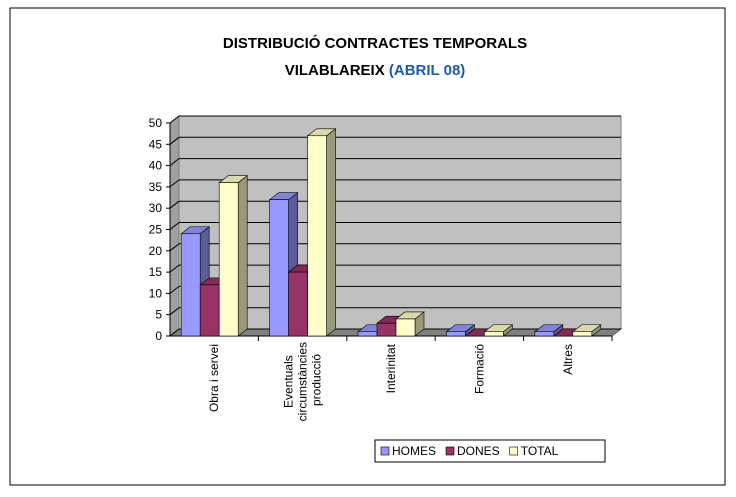  Describe the element at coordinates (156, 123) in the screenshot. I see `y-tick-label: 50` at that location.